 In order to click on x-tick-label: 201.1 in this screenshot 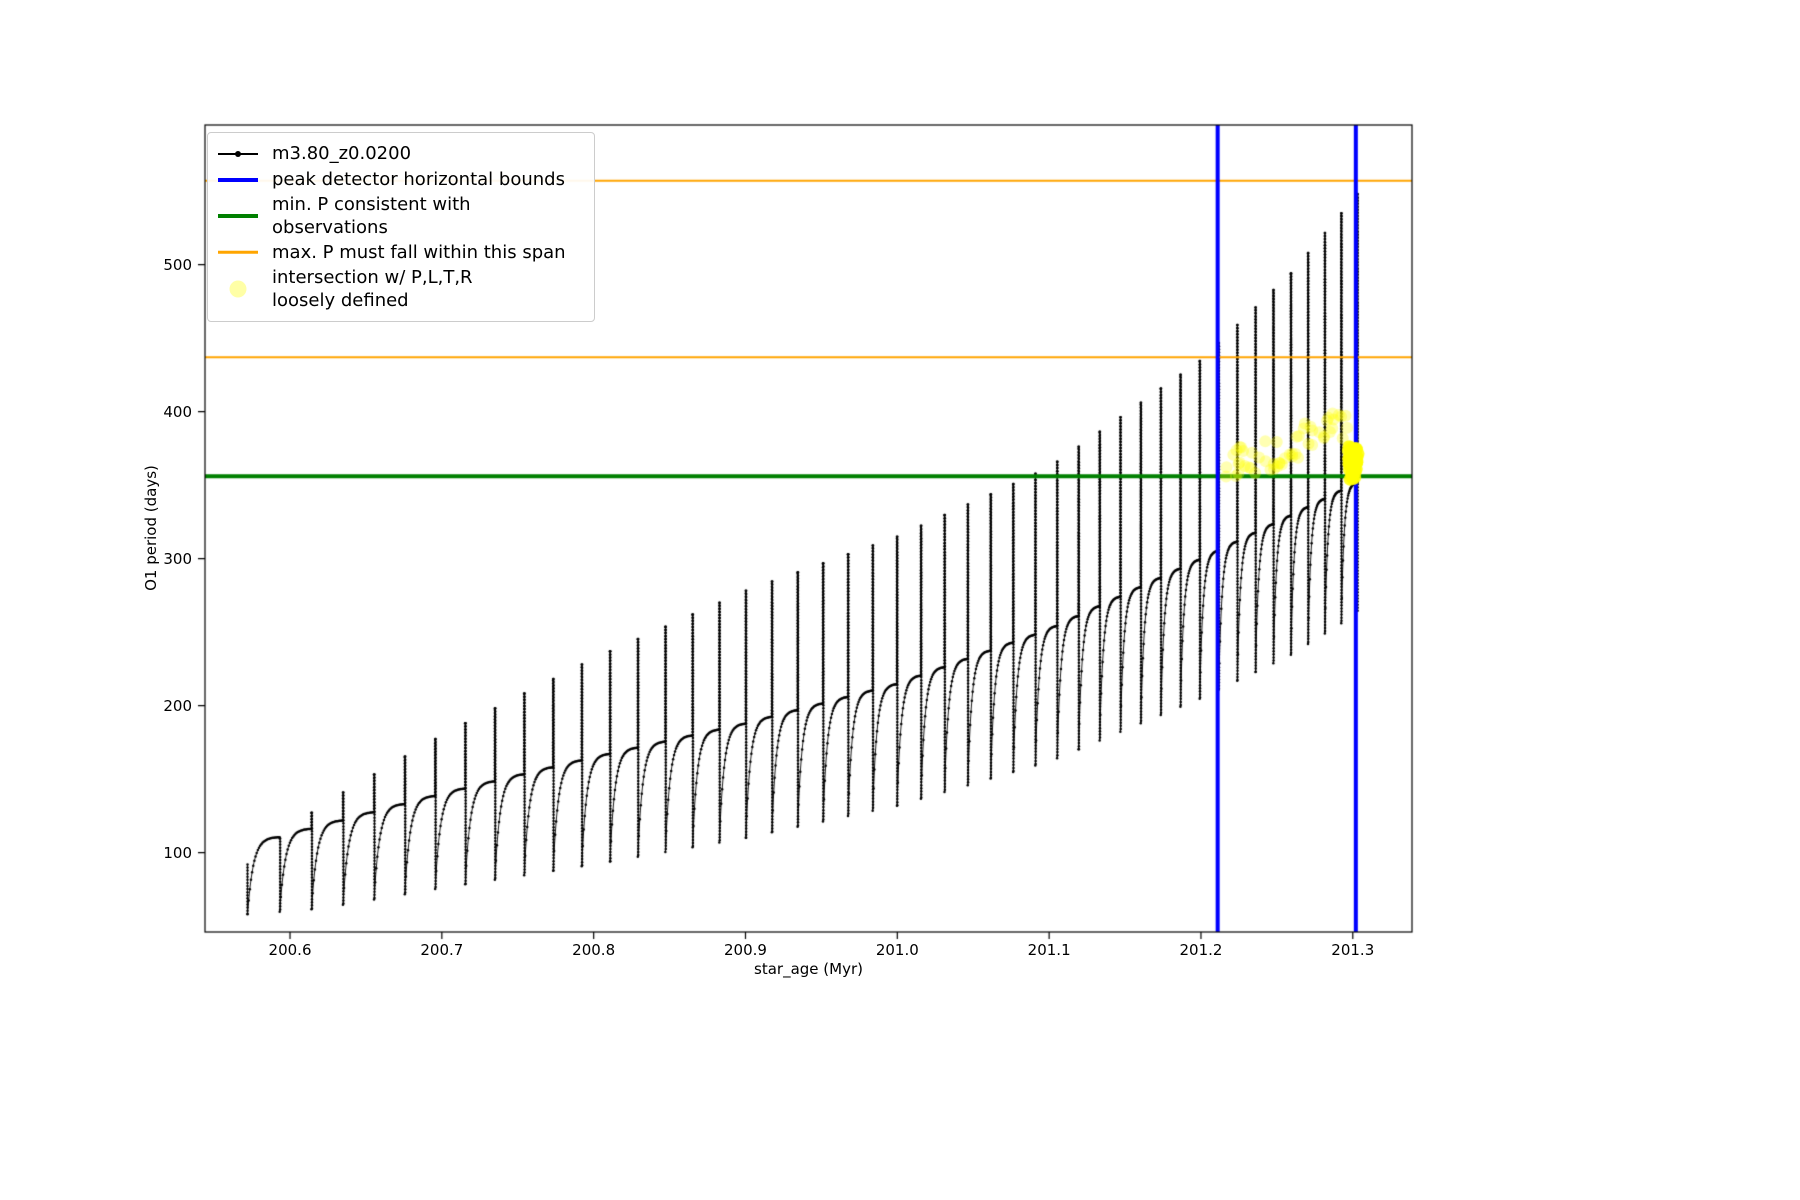, I will do `click(1049, 950)`.